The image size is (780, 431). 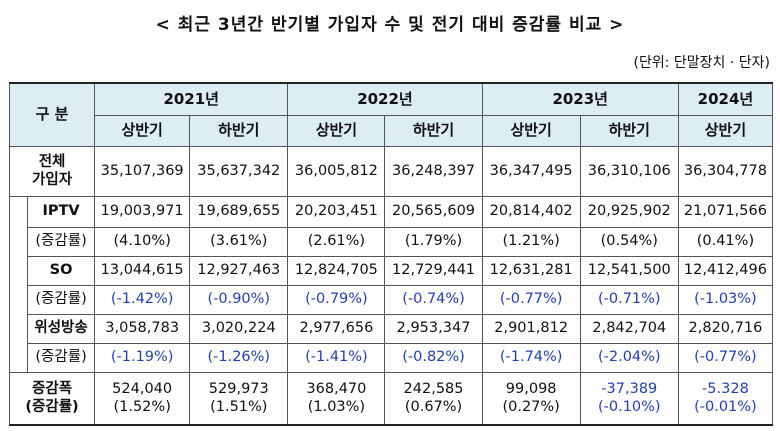 What do you see at coordinates (433, 299) in the screenshot?
I see `rate-cell: (-0.74%)` at bounding box center [433, 299].